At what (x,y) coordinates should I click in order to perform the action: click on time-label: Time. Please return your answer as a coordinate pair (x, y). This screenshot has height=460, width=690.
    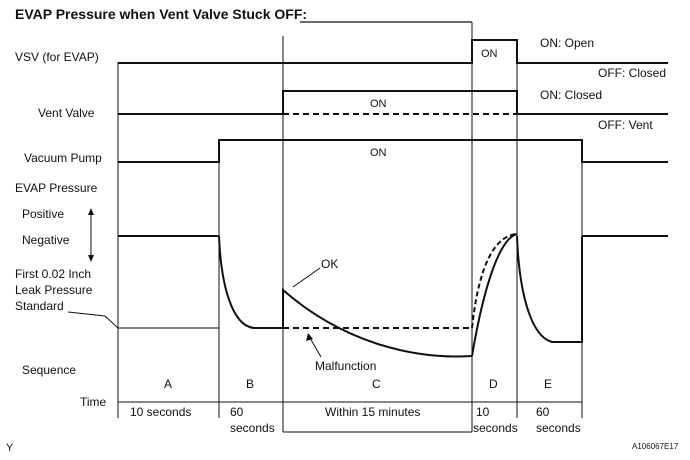
    Looking at the image, I should click on (93, 402).